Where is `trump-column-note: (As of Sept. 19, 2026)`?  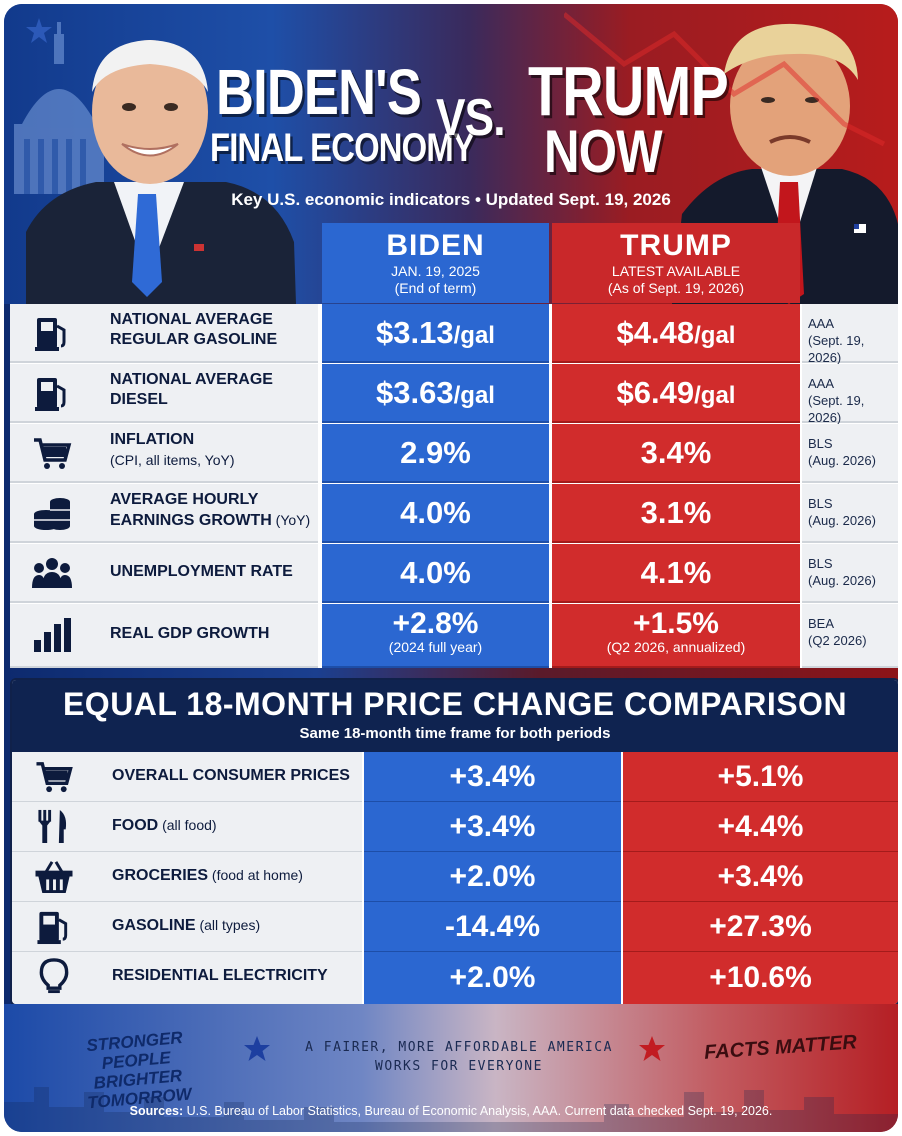
trump-column-note: (As of Sept. 19, 2026) is located at coordinates (676, 288).